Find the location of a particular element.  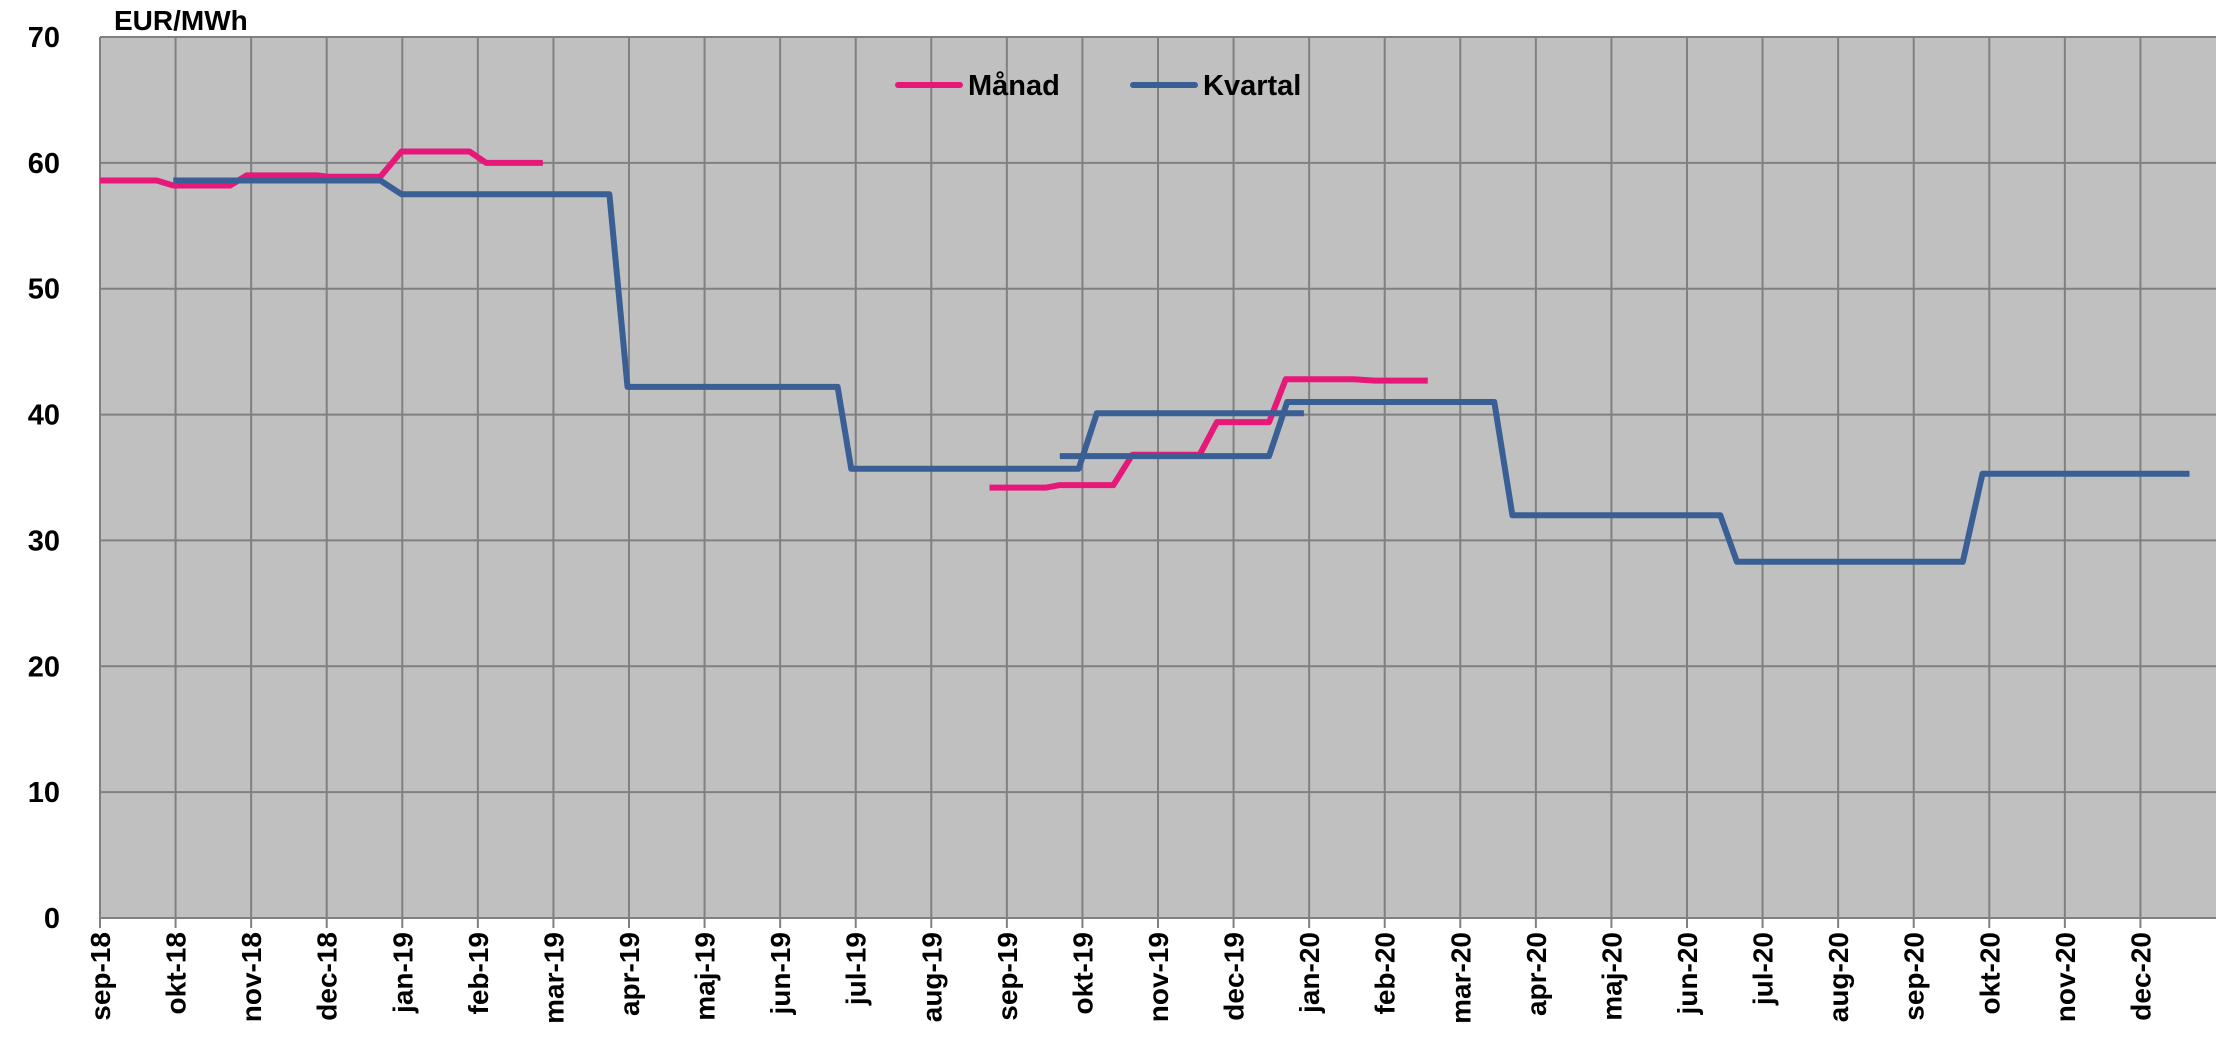

legend: Månad Kvartal is located at coordinates (1098, 86).